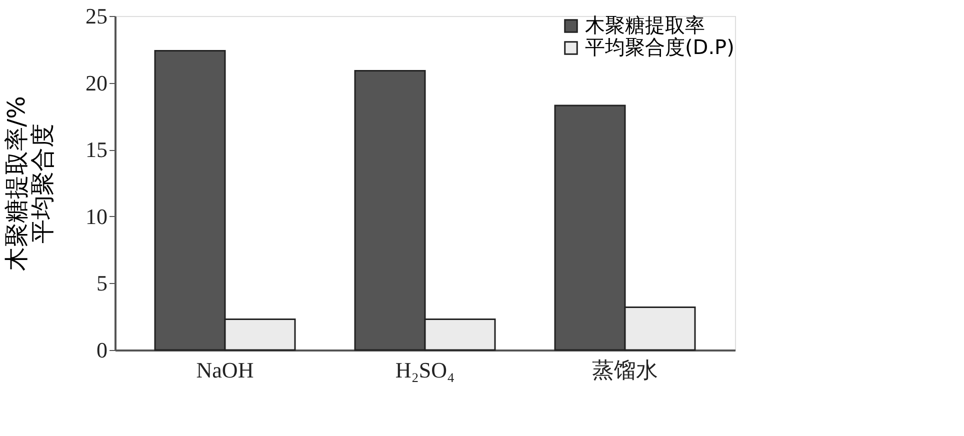 This screenshot has height=436, width=964. I want to click on y-tick-label: 15, so click(97, 149).